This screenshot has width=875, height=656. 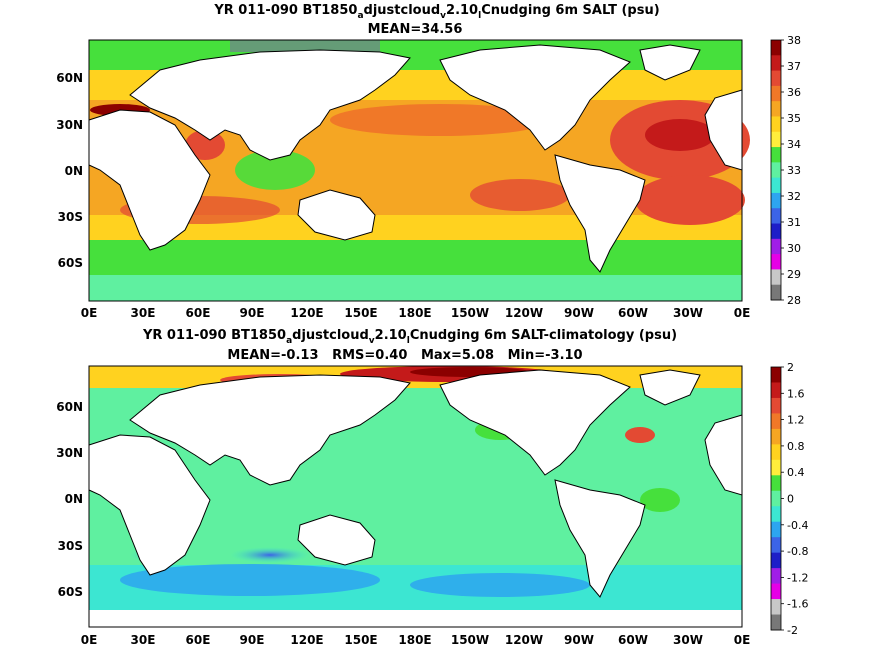 I want to click on panel-1-xtick-4: 120E, so click(x=306, y=313).